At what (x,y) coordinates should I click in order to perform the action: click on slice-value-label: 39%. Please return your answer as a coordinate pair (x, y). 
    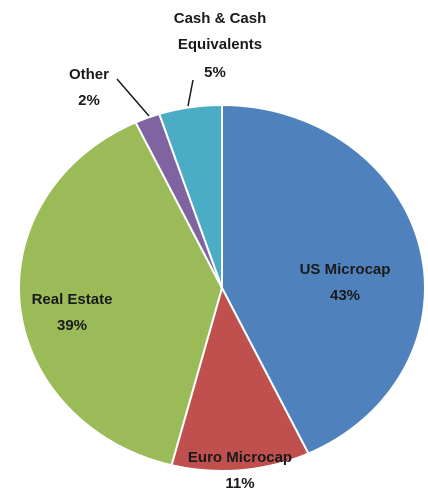
    Looking at the image, I should click on (72, 325).